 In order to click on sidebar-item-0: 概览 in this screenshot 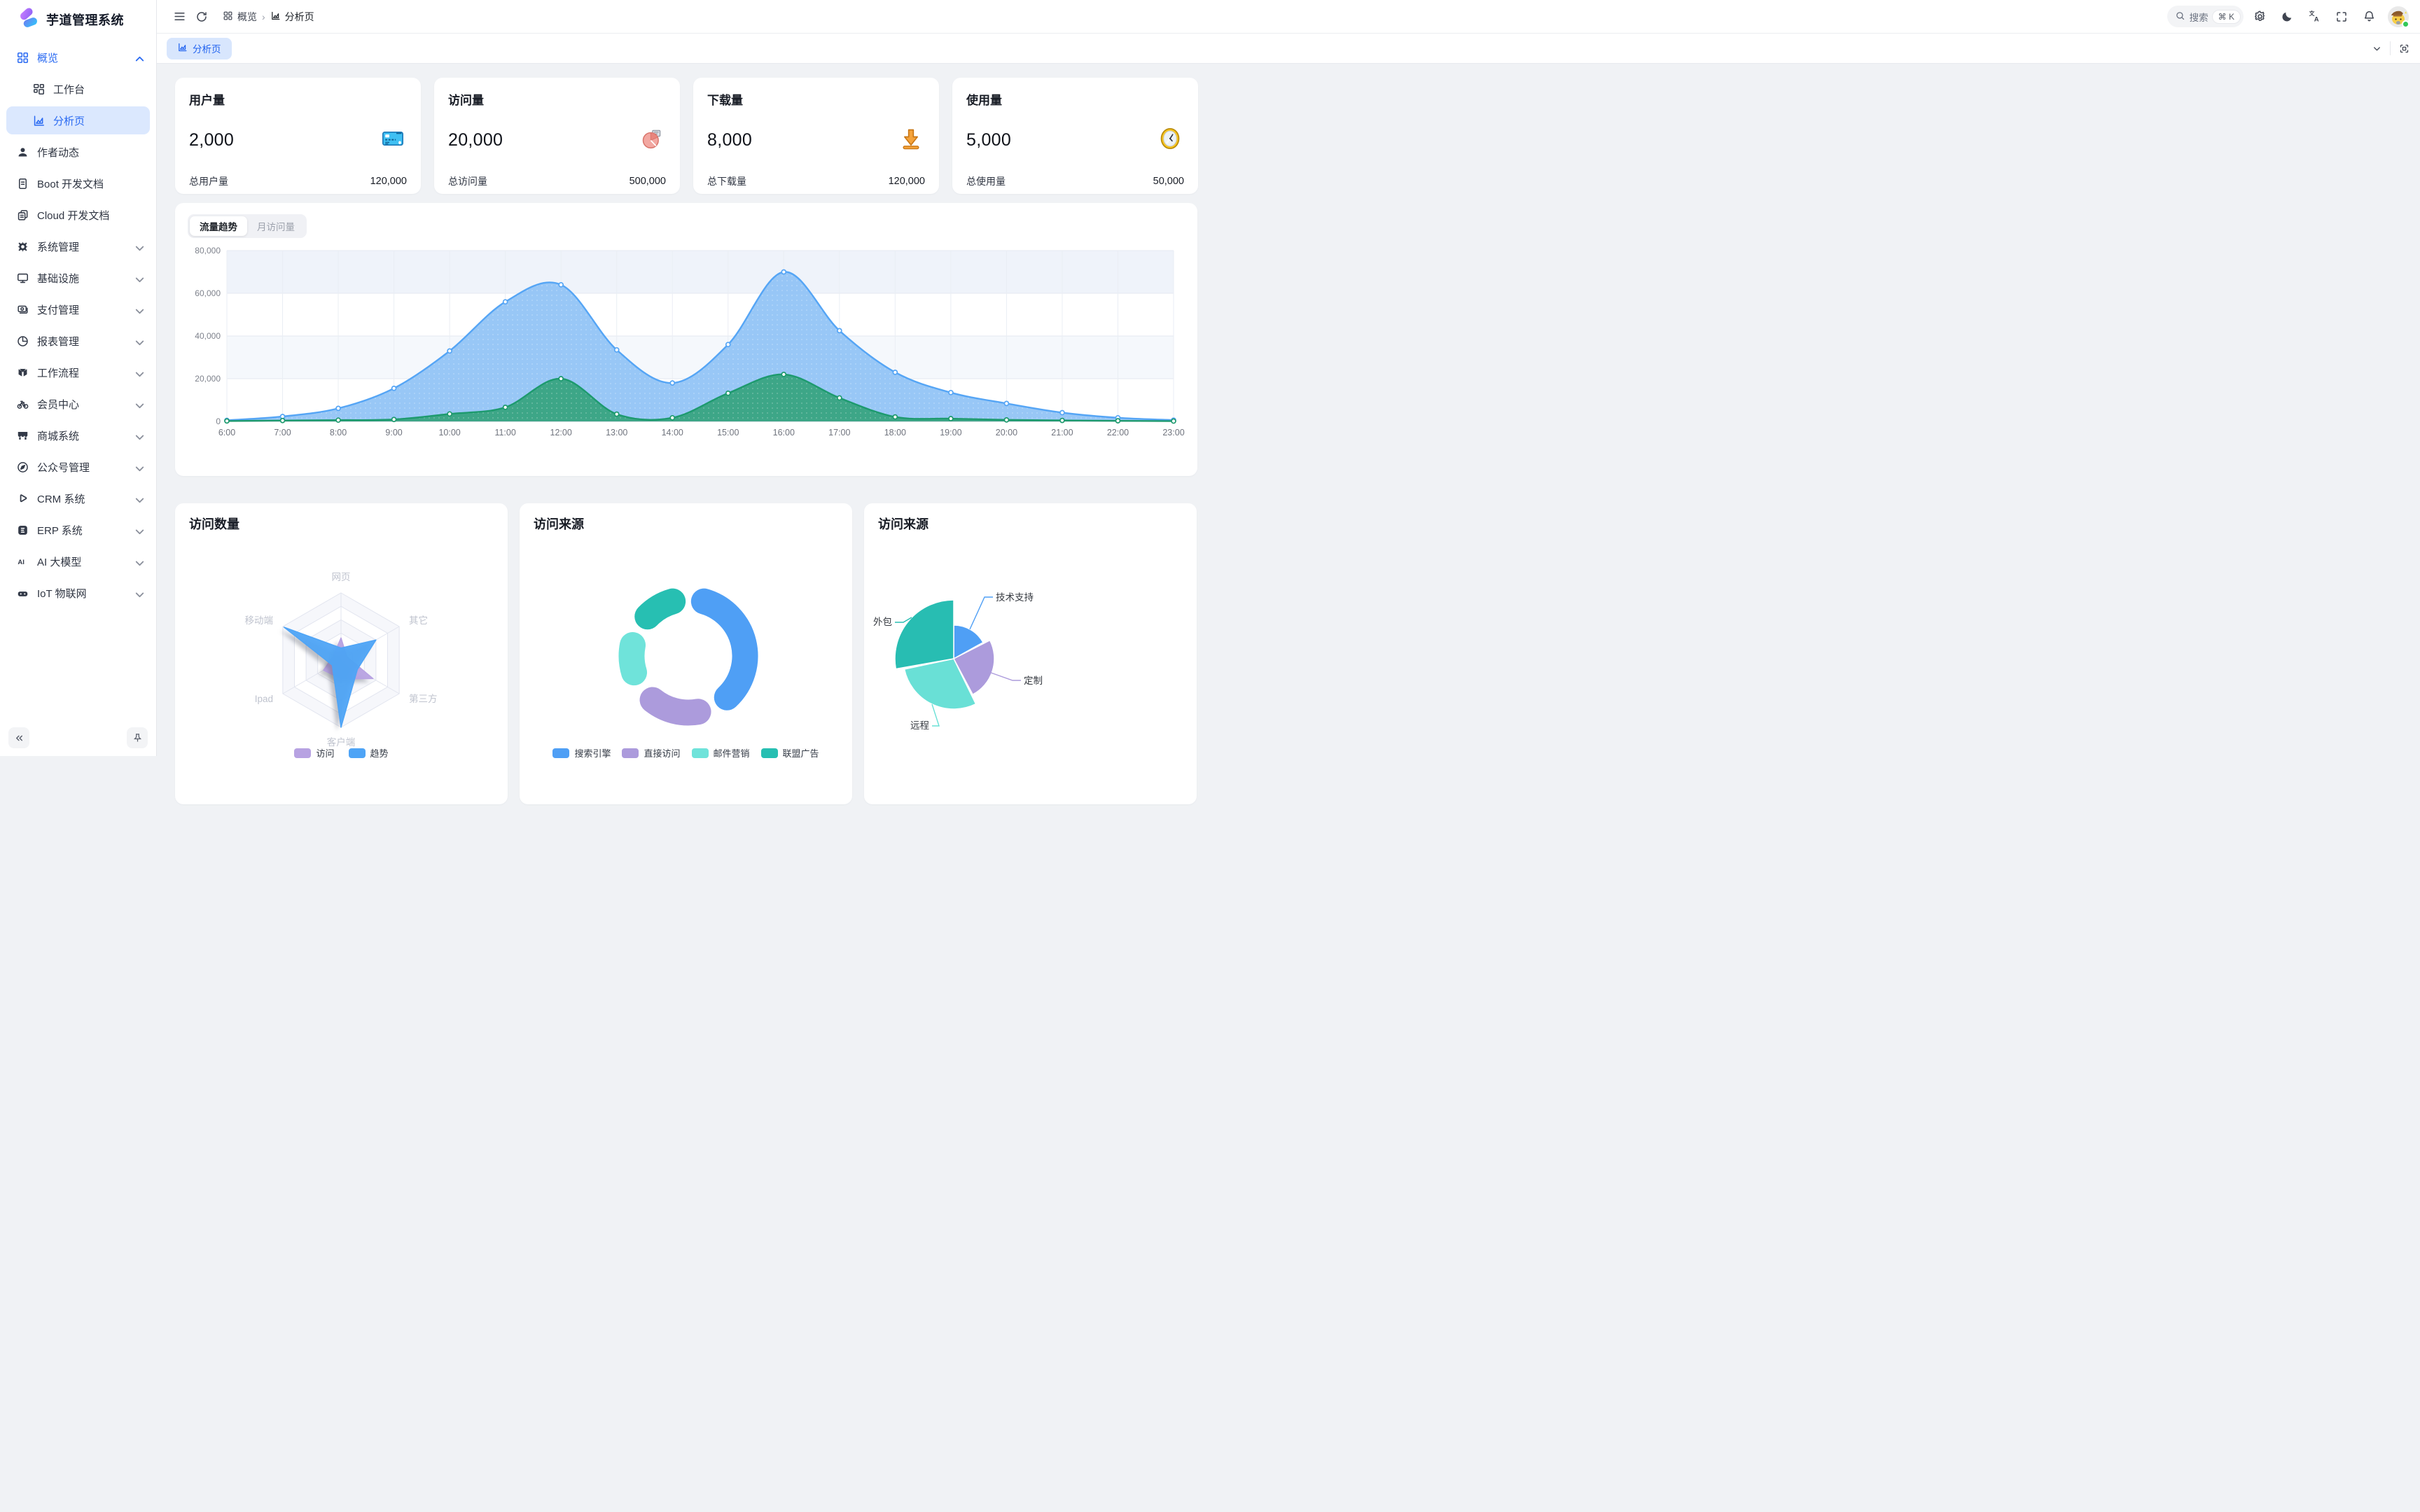, I will do `click(78, 57)`.